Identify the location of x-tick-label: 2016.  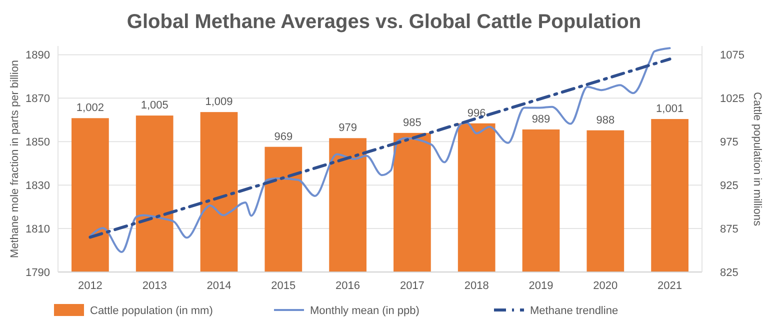
(348, 286).